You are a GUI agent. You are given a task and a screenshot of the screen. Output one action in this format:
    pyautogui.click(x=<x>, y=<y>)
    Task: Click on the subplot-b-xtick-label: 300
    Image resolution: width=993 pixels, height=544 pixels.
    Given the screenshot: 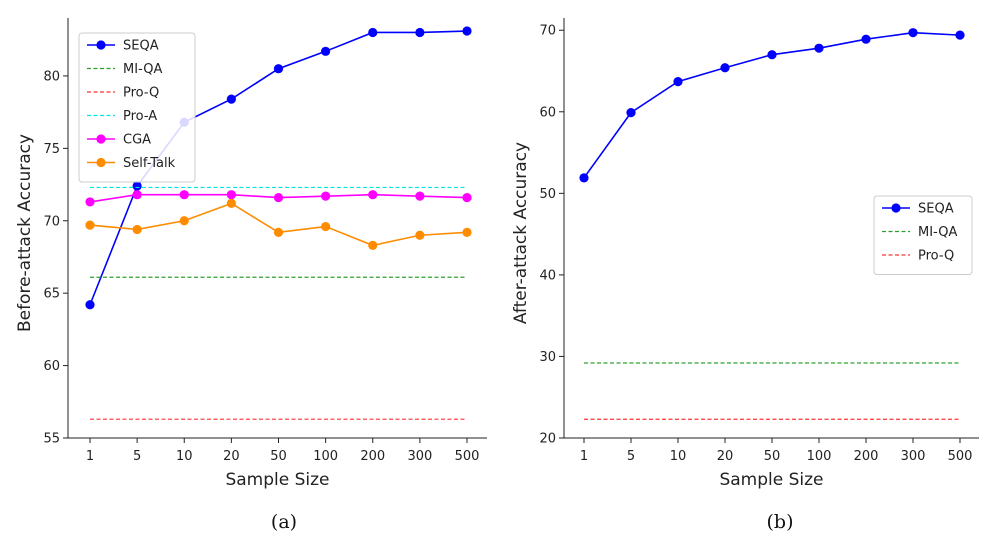 What is the action you would take?
    pyautogui.click(x=913, y=456)
    